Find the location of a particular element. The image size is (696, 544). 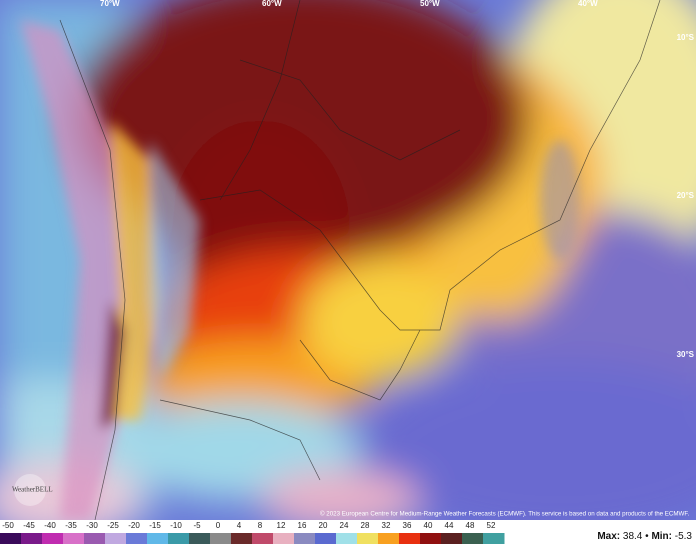

colorbar-tick-label: 8 is located at coordinates (260, 525).